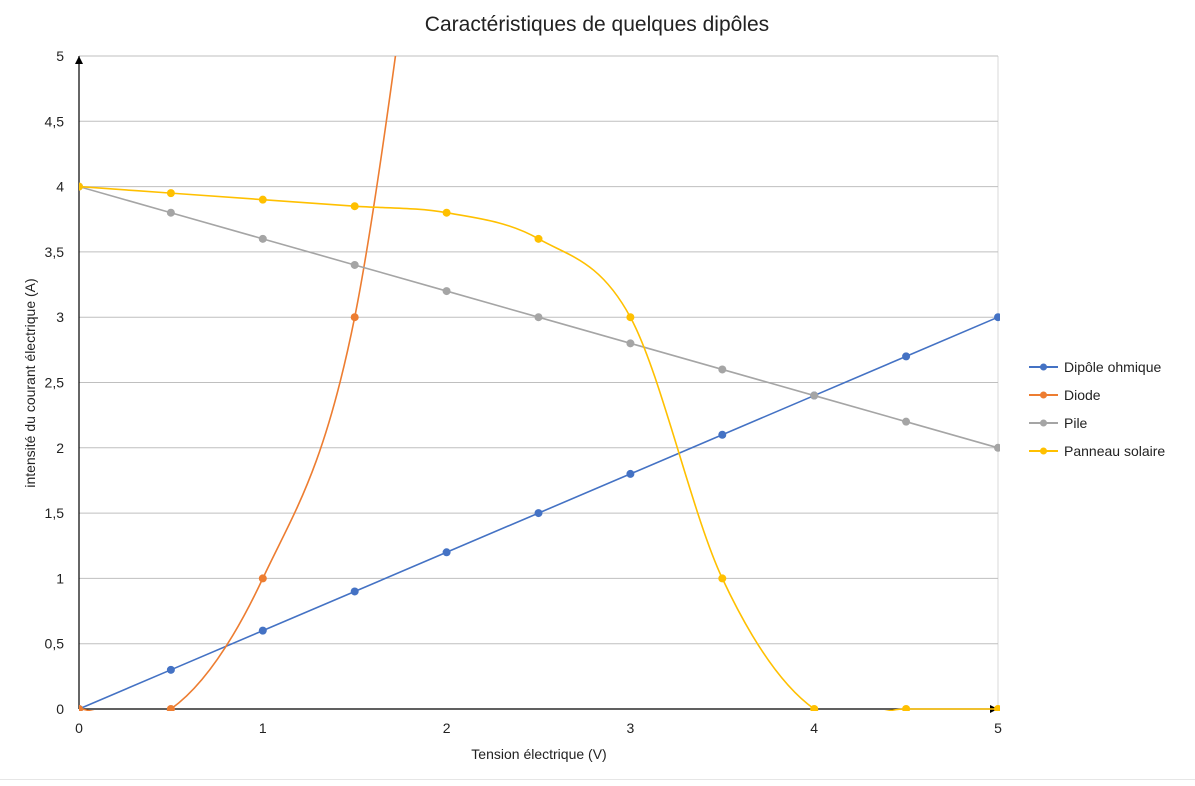 The height and width of the screenshot is (786, 1195). What do you see at coordinates (1058, 423) in the screenshot?
I see `legend-item-pile: Pile` at bounding box center [1058, 423].